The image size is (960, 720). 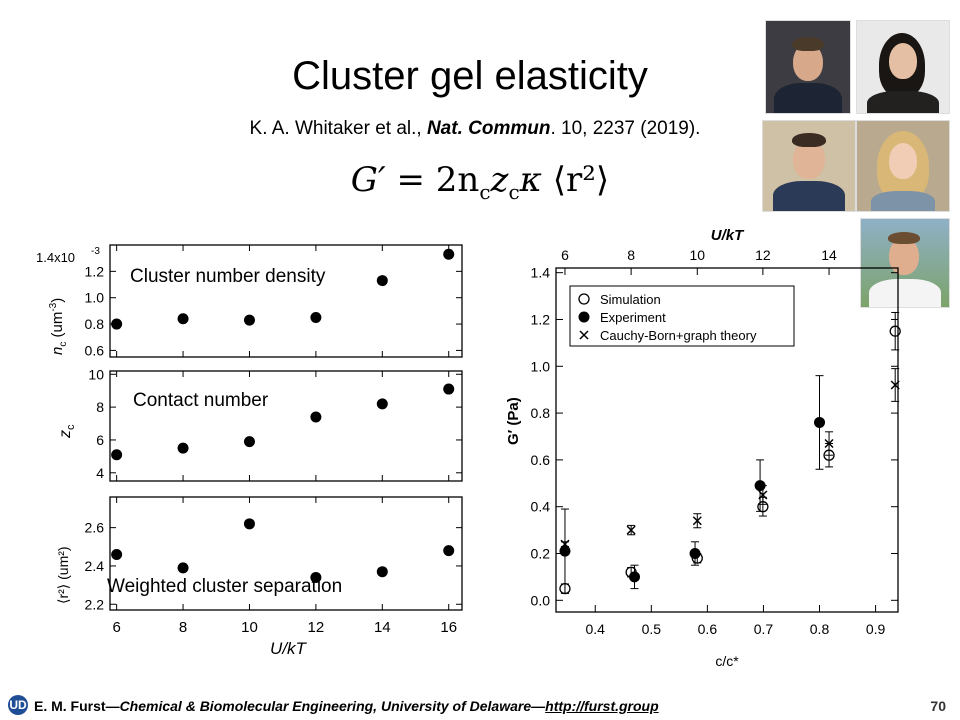 I want to click on x-axis-label: U/kT, so click(x=289, y=648).